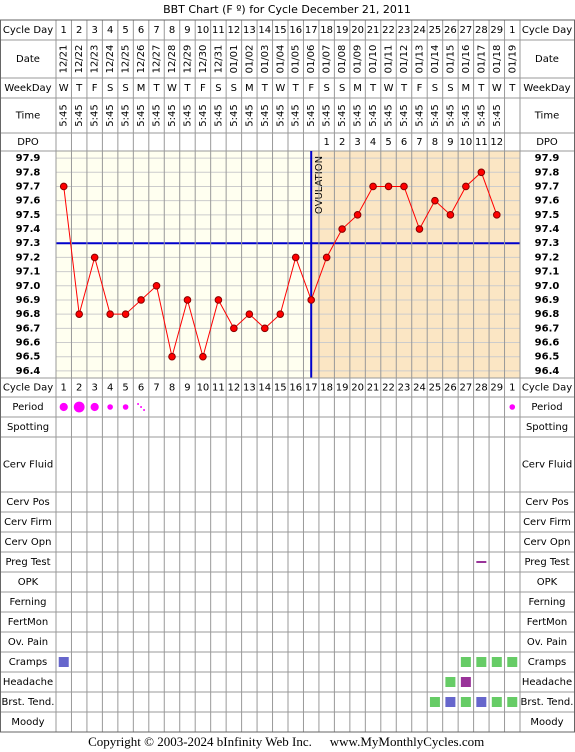 This screenshot has width=575, height=752. I want to click on cycle-day-cell: 29, so click(496, 388).